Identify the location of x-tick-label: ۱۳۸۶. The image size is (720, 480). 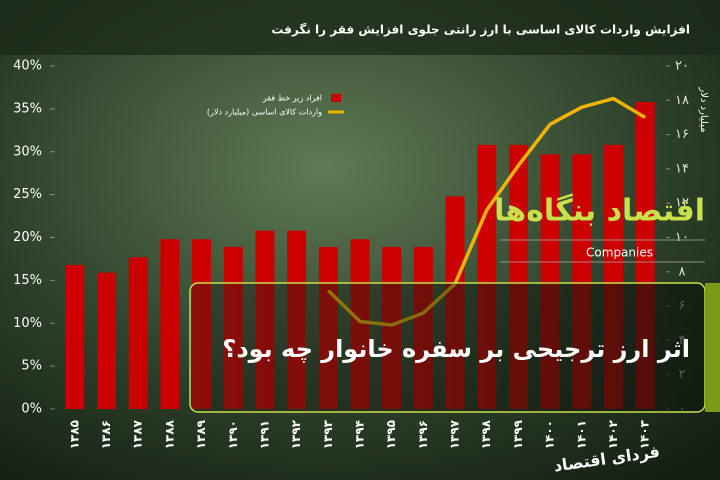
(106, 434).